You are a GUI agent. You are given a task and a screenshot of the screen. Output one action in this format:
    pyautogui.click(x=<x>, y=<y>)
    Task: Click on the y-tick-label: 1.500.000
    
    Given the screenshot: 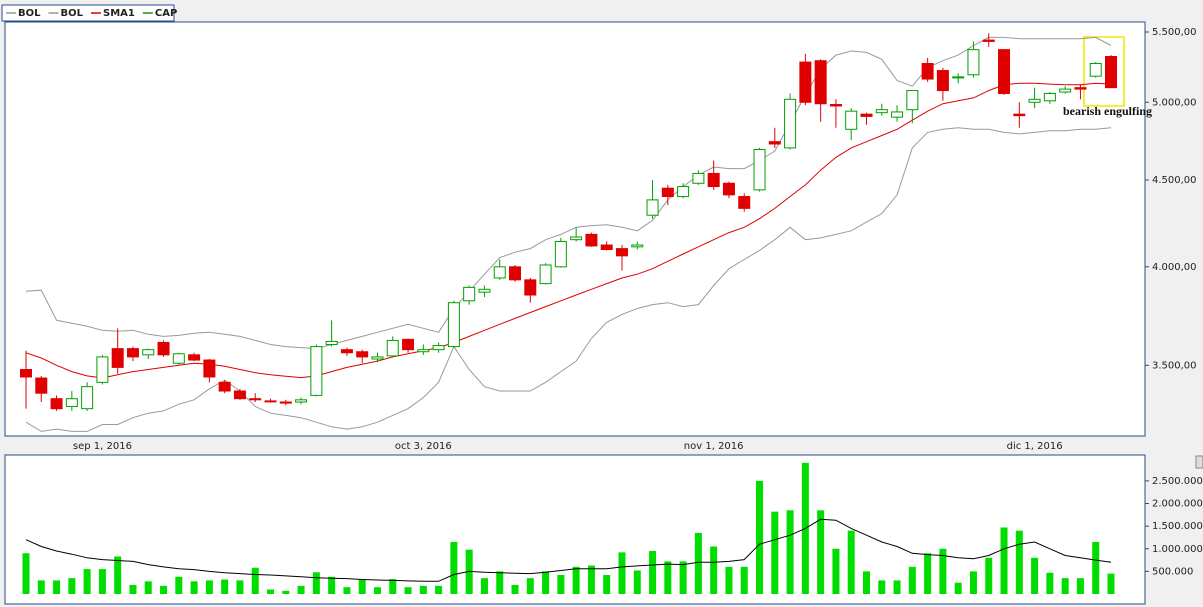 What is the action you would take?
    pyautogui.click(x=1177, y=526)
    